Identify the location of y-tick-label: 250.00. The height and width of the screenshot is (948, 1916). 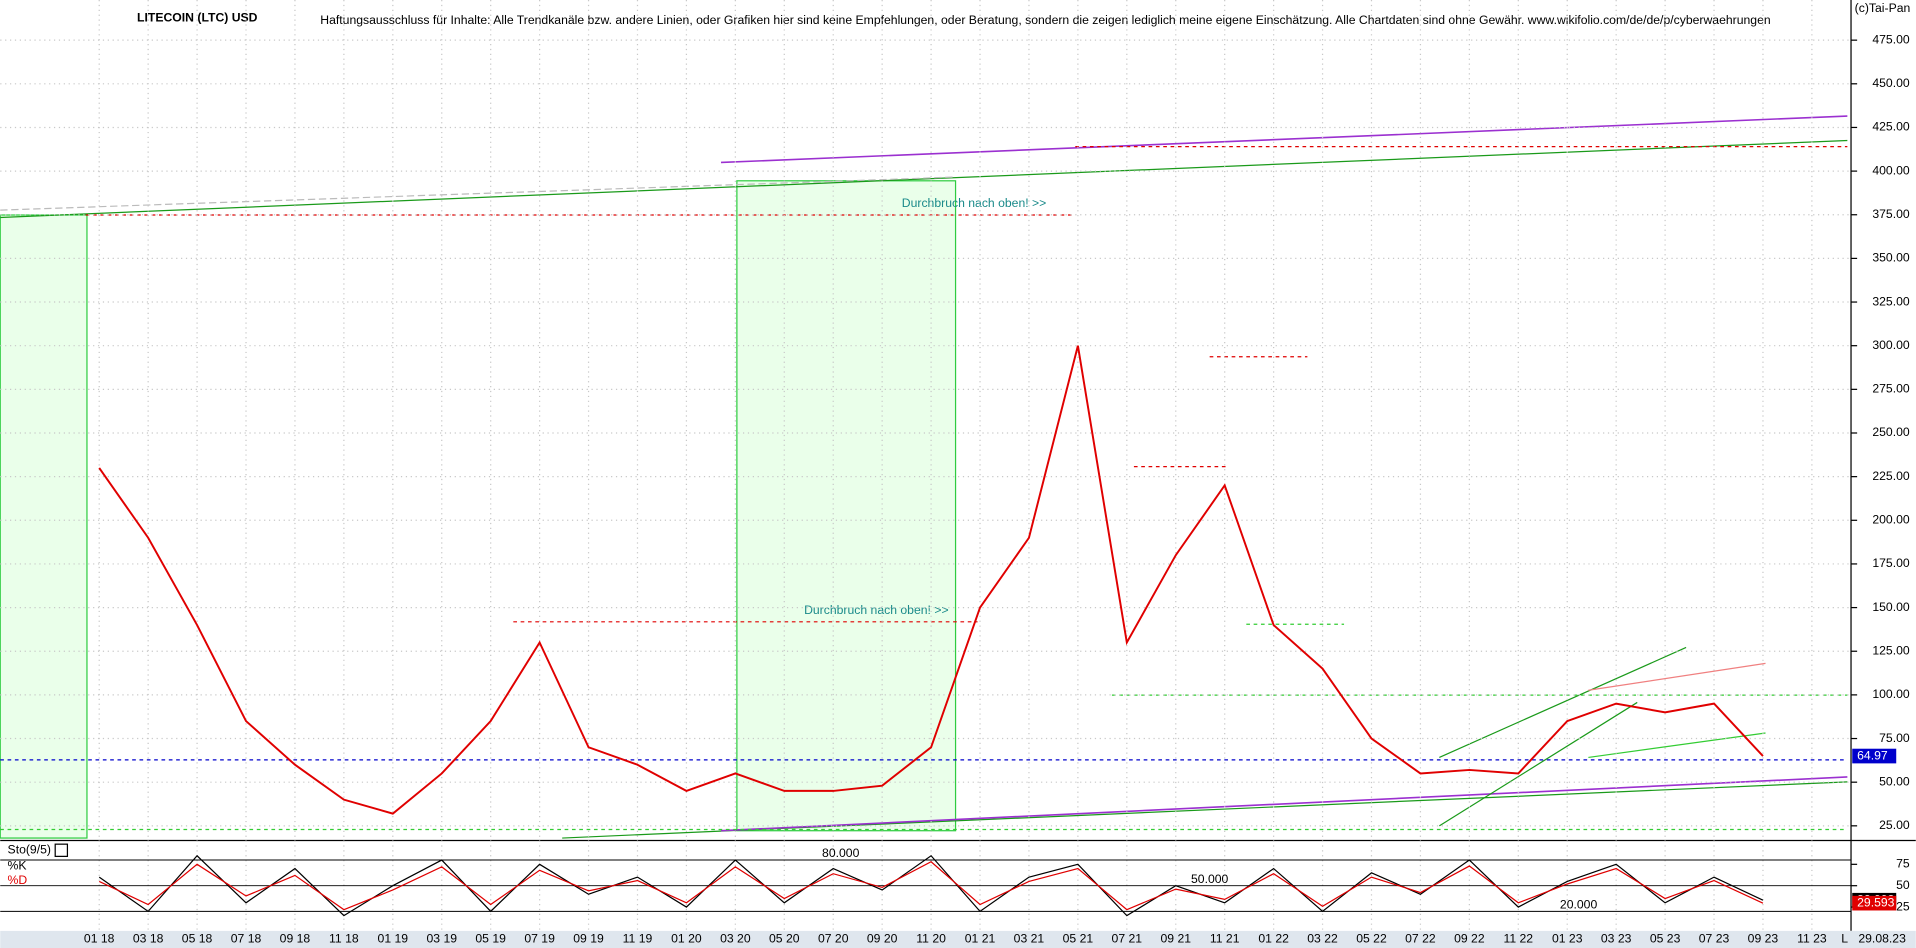
(1891, 432).